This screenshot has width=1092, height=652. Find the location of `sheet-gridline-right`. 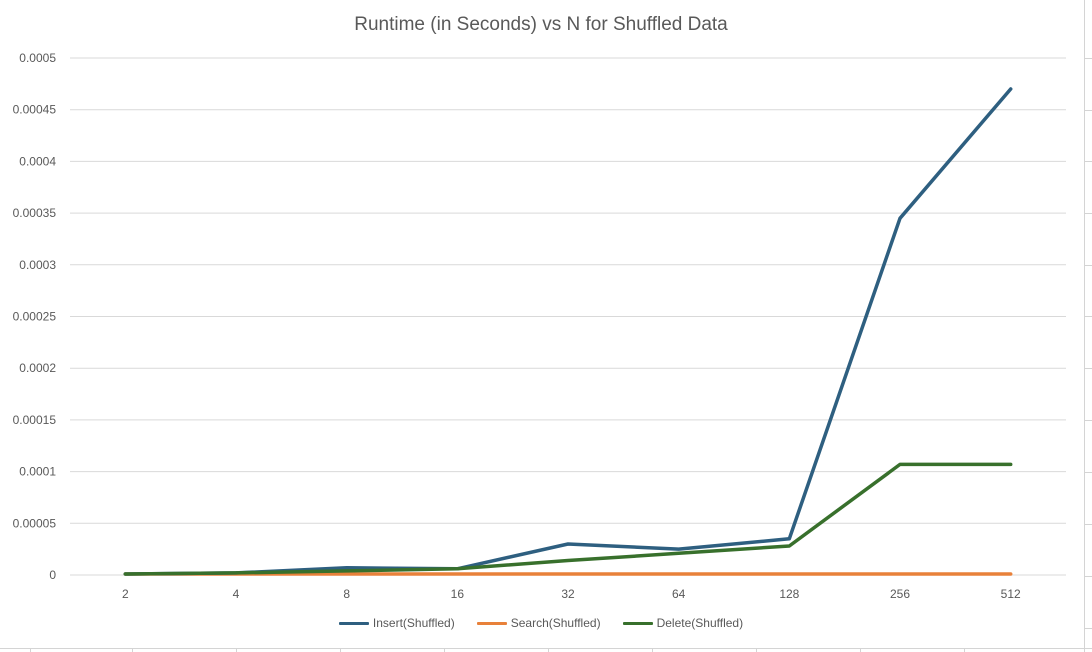

sheet-gridline-right is located at coordinates (1084, 326).